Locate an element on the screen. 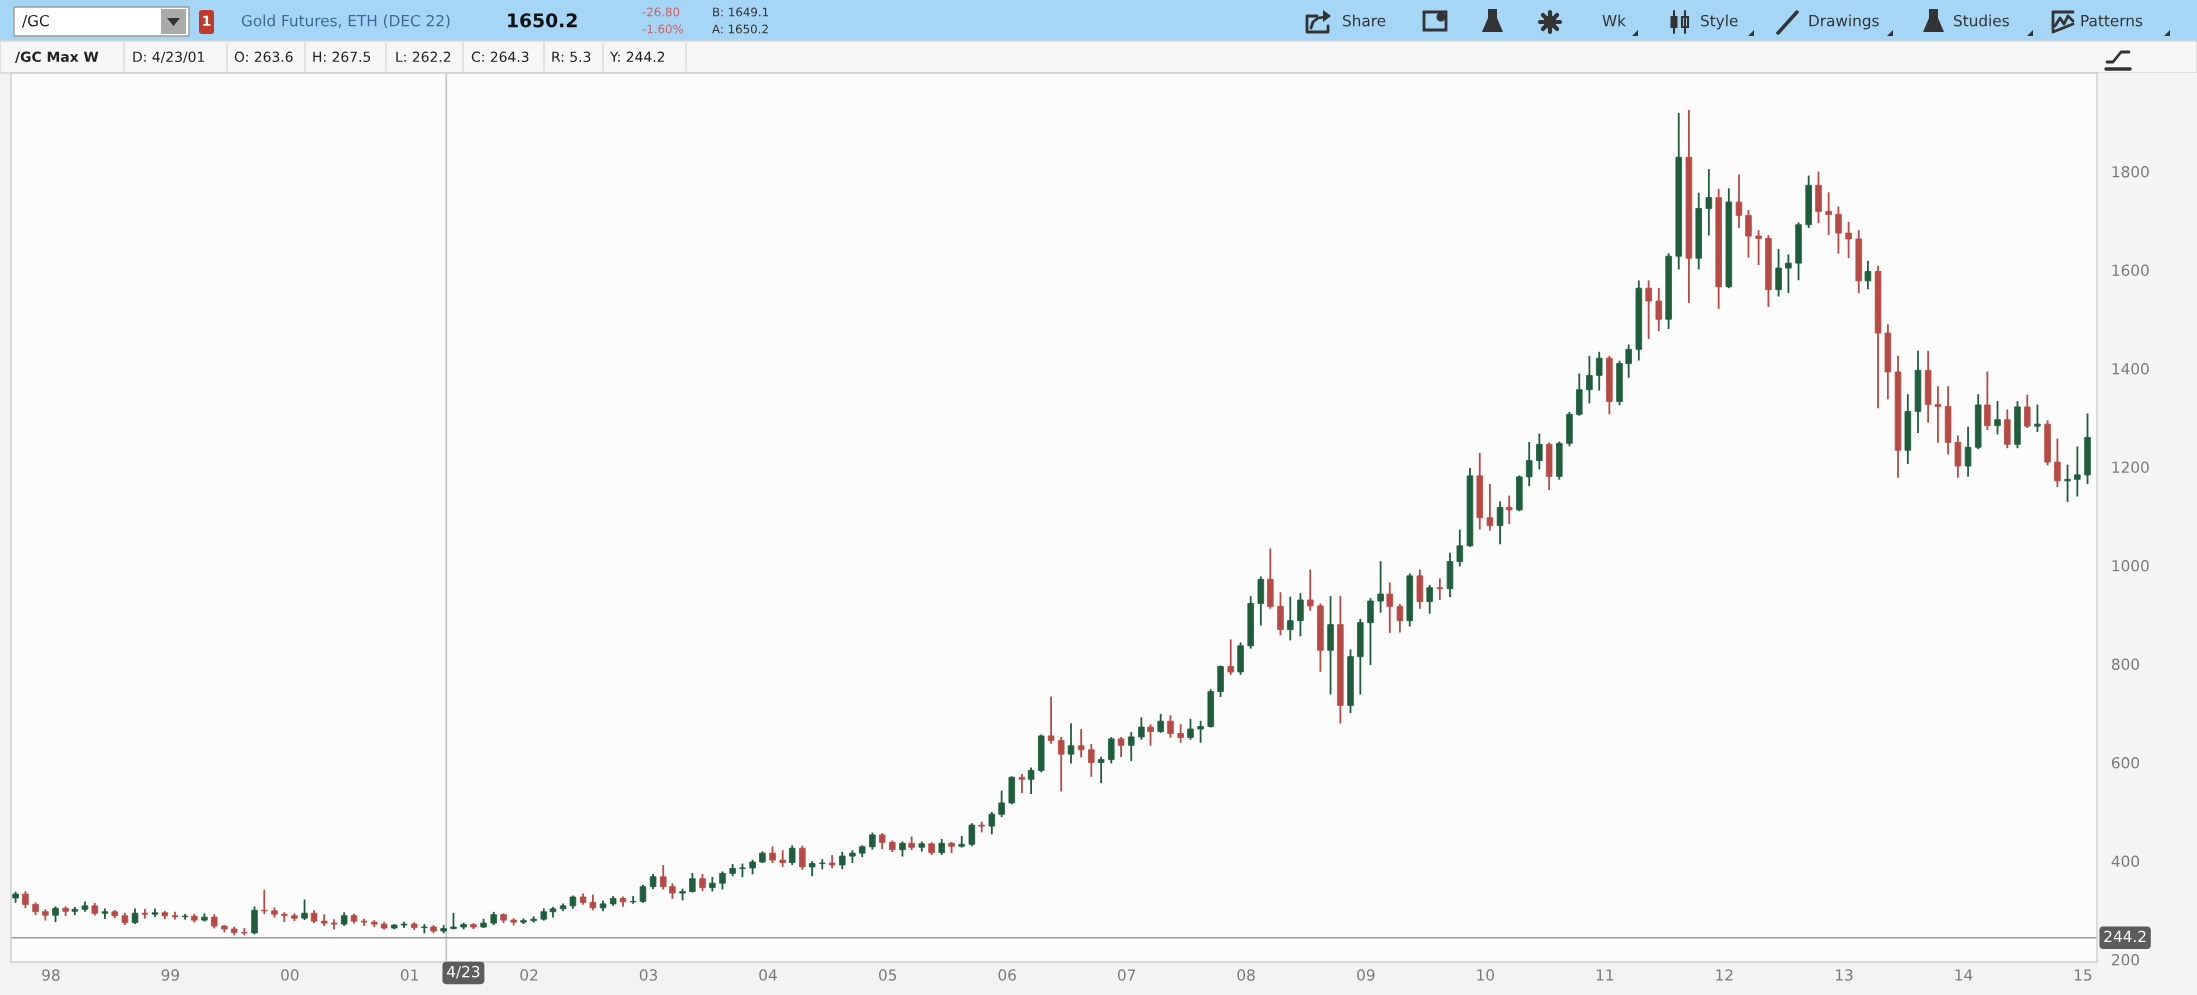 The height and width of the screenshot is (995, 2197). x-tick-label: 14 is located at coordinates (1964, 975).